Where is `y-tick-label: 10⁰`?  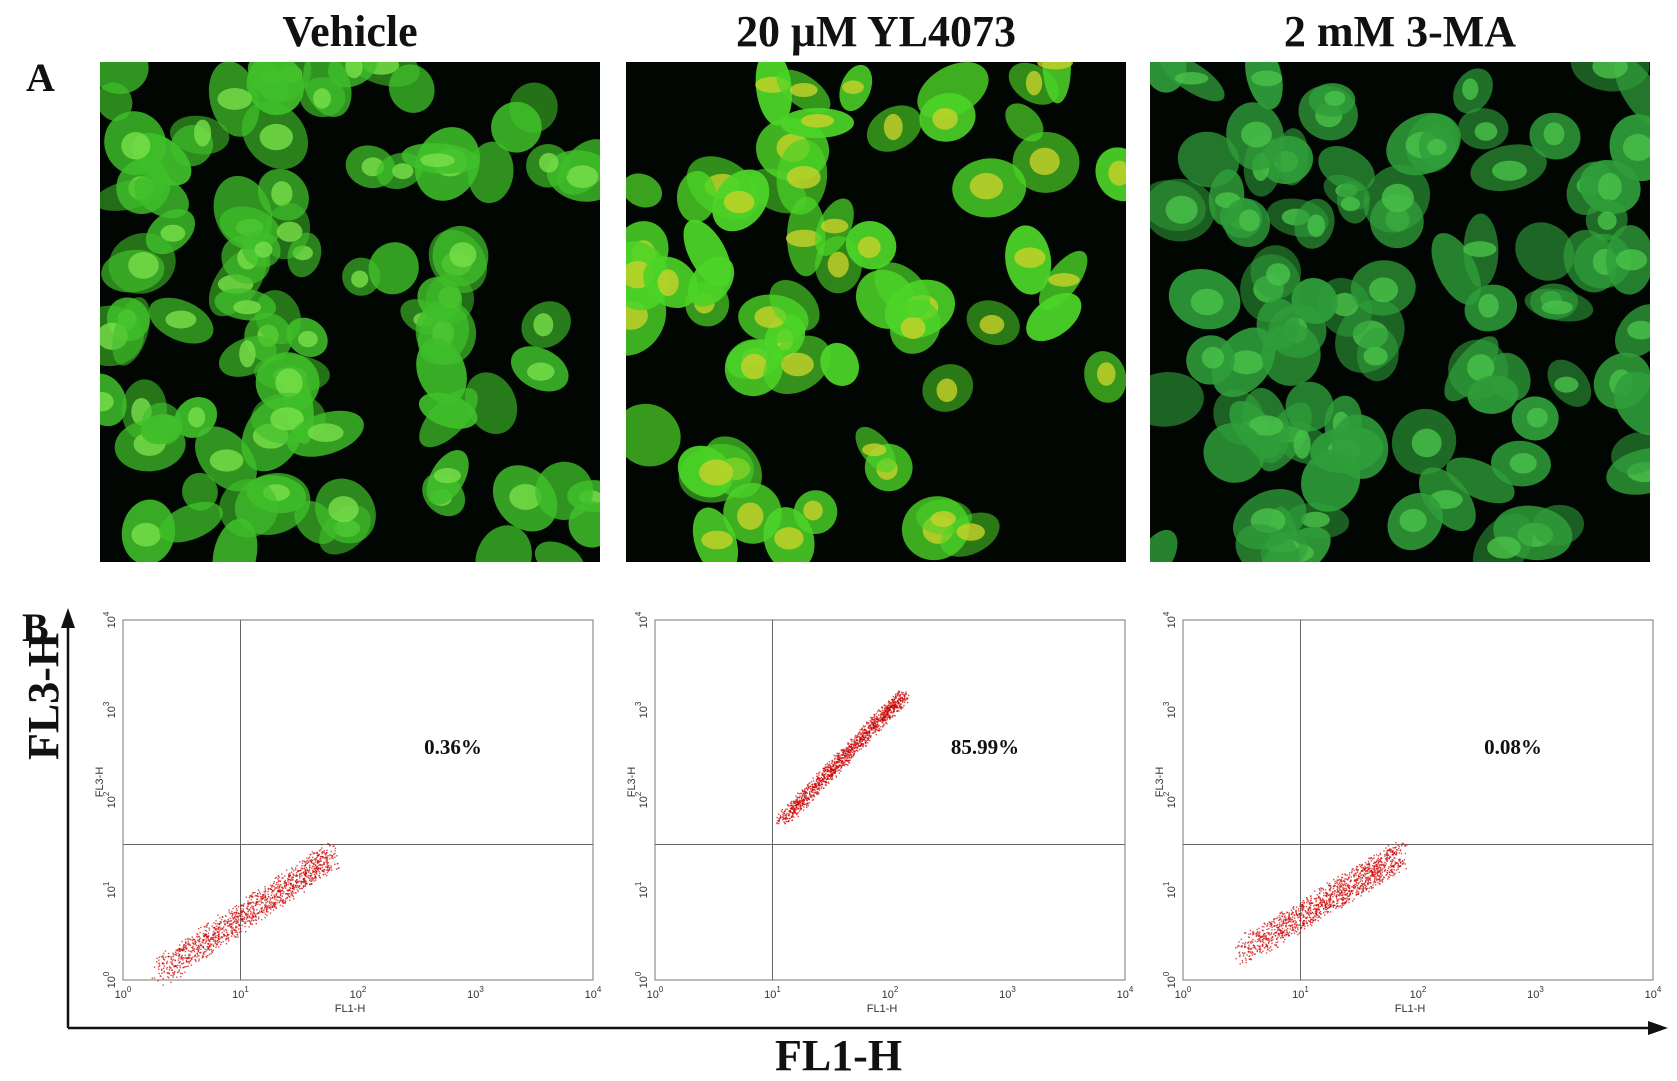
y-tick-label: 10⁰ is located at coordinates (642, 979).